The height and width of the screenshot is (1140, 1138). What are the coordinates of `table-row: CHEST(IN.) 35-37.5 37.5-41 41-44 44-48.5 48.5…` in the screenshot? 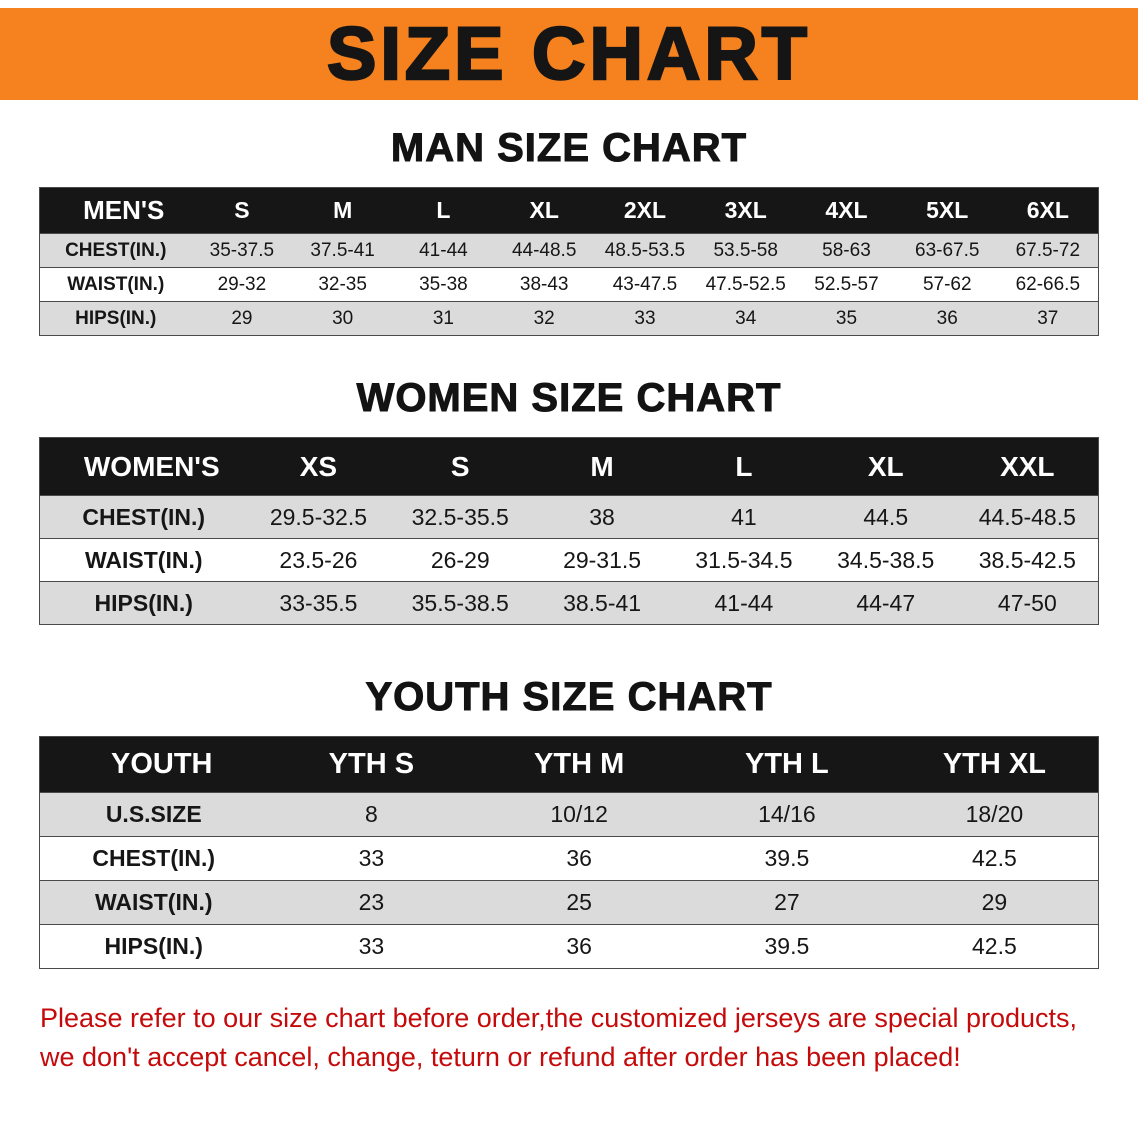 It's located at (569, 250).